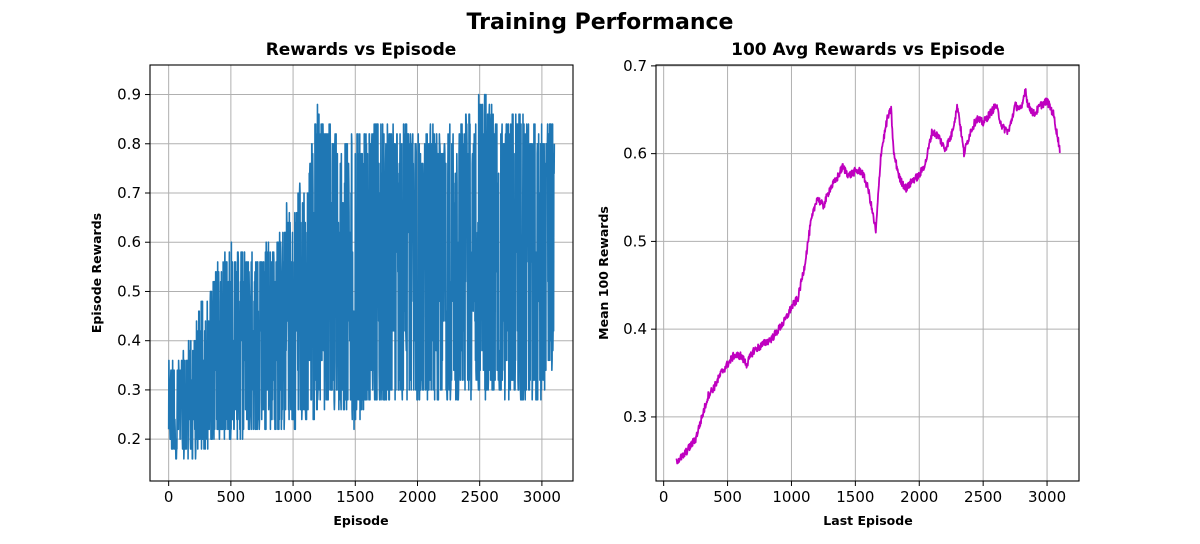 This screenshot has width=1200, height=544. Describe the element at coordinates (1047, 497) in the screenshot. I see `avg-rewards-chart-xtick-label: 3000` at that location.